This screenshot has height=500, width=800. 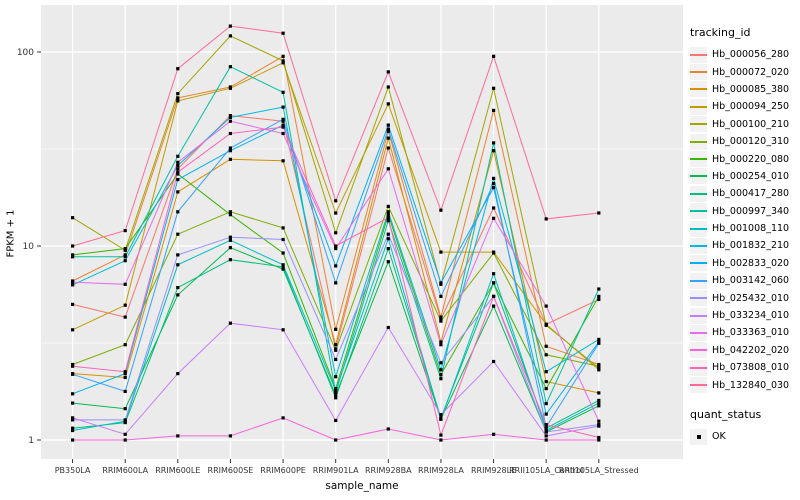 I want to click on legend-item-label: Hb_000120_310, so click(x=751, y=142).